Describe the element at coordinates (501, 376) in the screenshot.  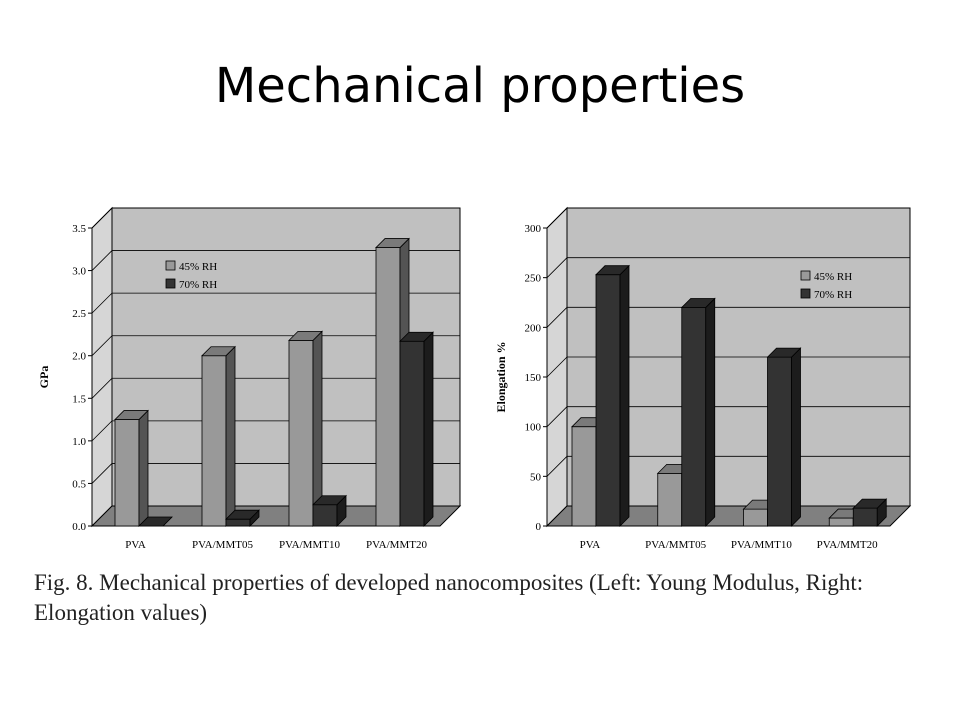
I see `y-axis-label: Elongation %` at that location.